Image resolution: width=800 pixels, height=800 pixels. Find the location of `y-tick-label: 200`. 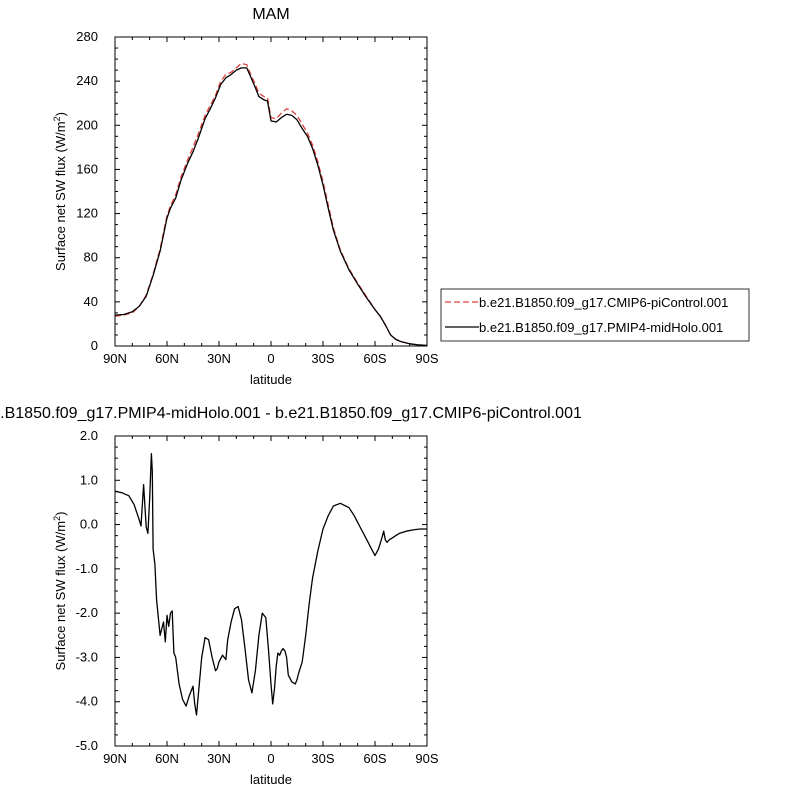

y-tick-label: 200 is located at coordinates (87, 124).